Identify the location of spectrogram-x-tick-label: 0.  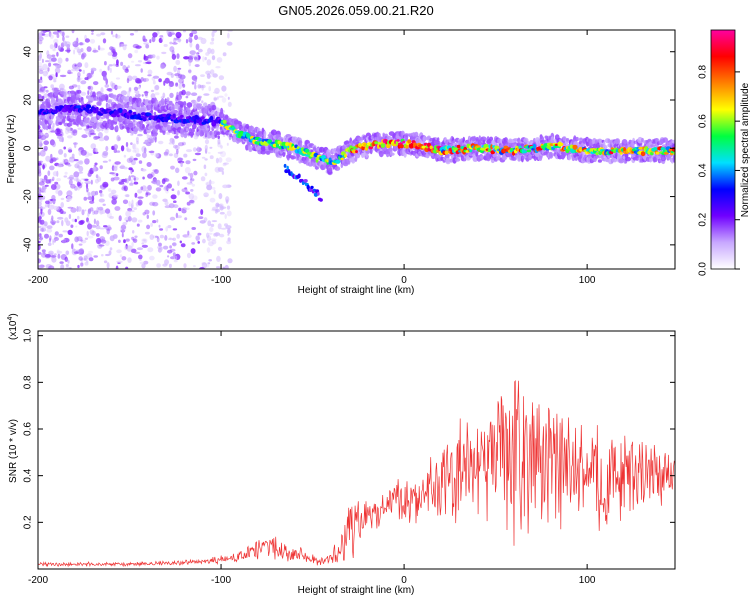
(404, 280).